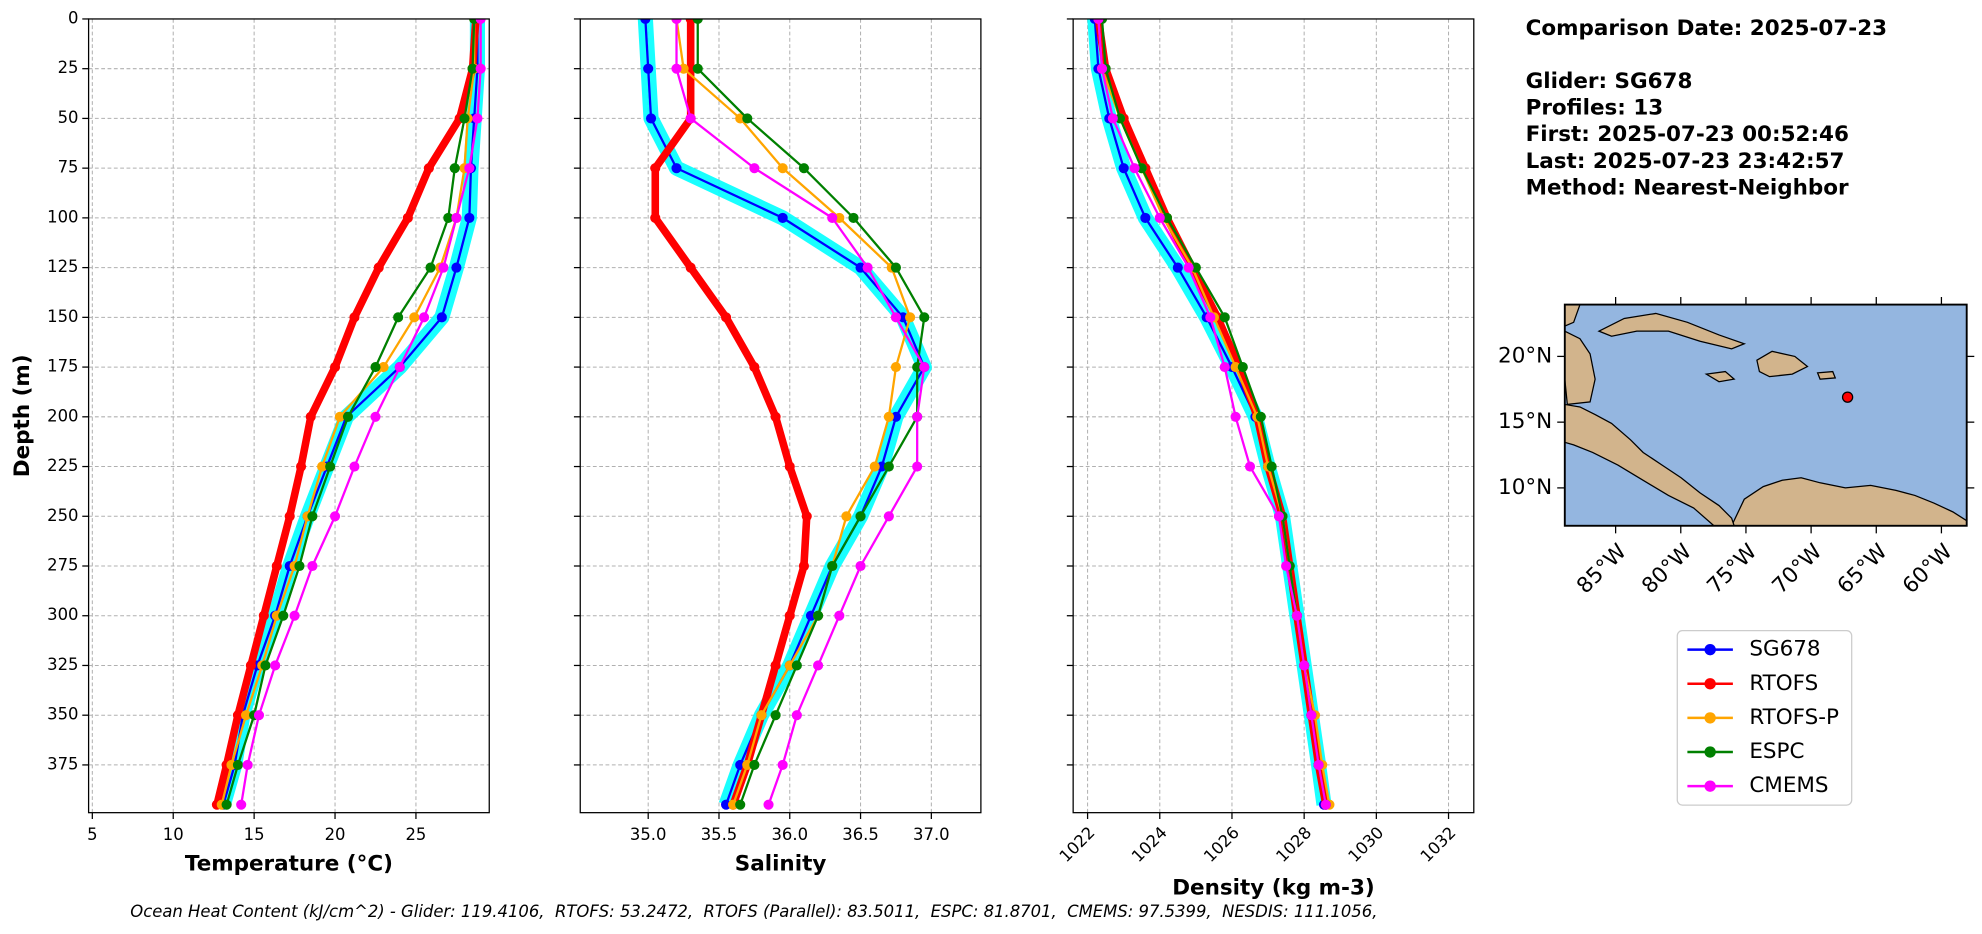  Describe the element at coordinates (1149, 844) in the screenshot. I see `x-tick-label: 1024` at that location.